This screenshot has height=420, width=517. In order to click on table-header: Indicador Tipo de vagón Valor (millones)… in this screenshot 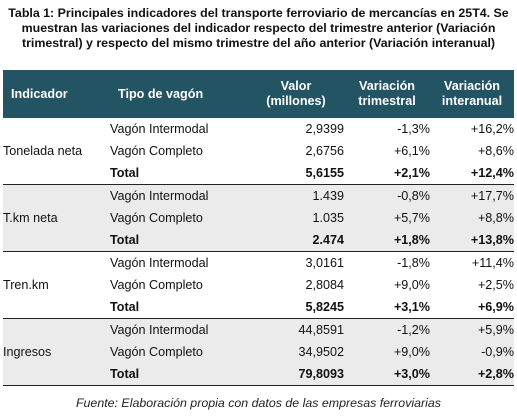, I will do `click(258, 94)`.